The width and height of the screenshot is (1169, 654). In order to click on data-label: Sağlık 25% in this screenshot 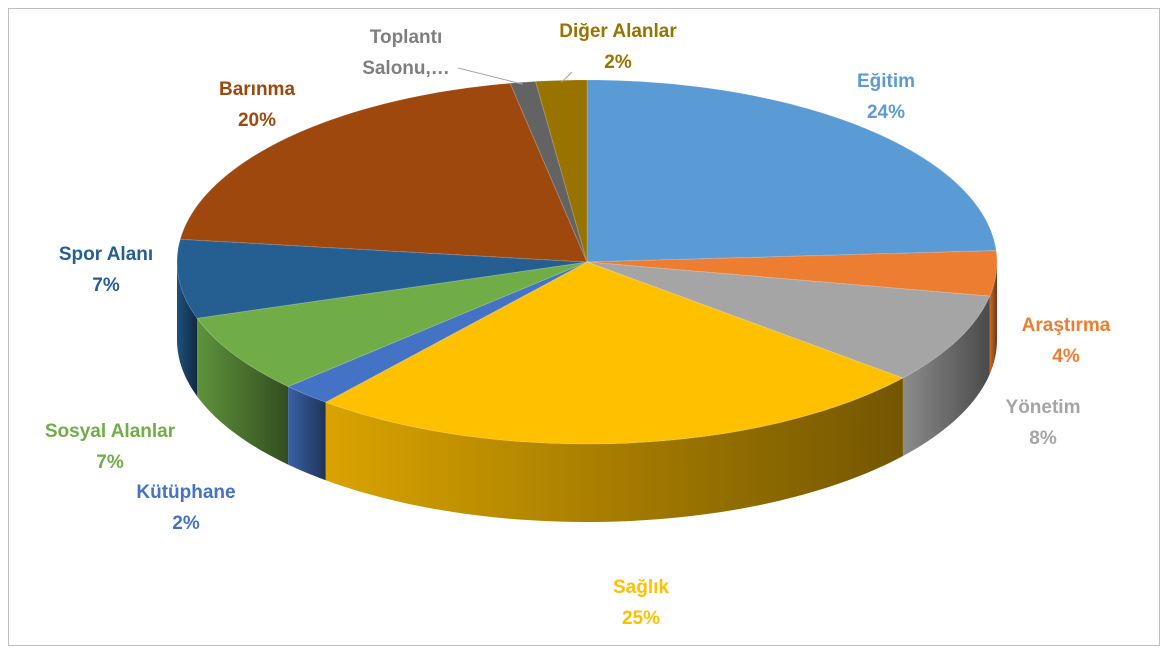, I will do `click(641, 603)`.